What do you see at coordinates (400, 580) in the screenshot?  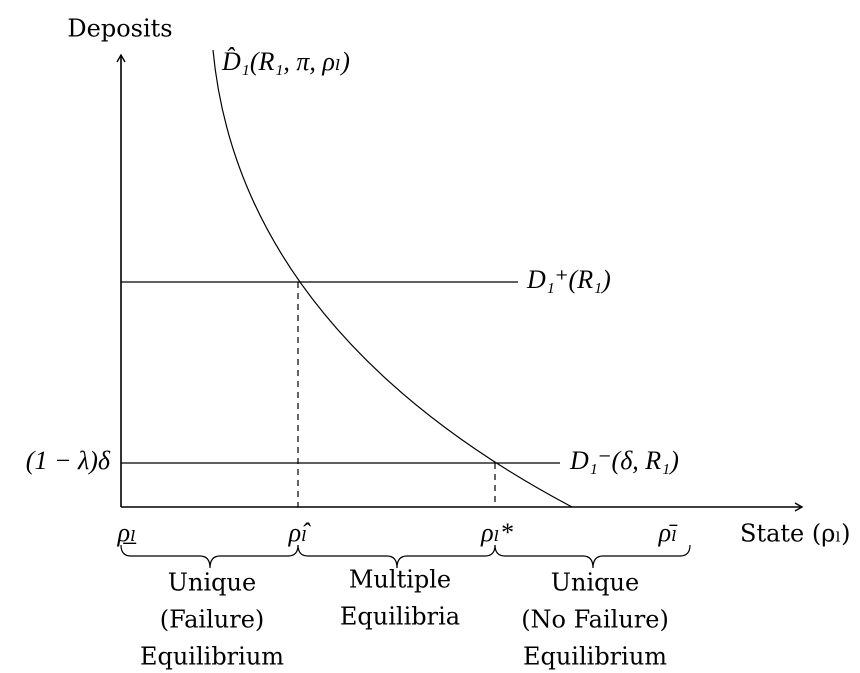 I see `region-label: Multiple` at bounding box center [400, 580].